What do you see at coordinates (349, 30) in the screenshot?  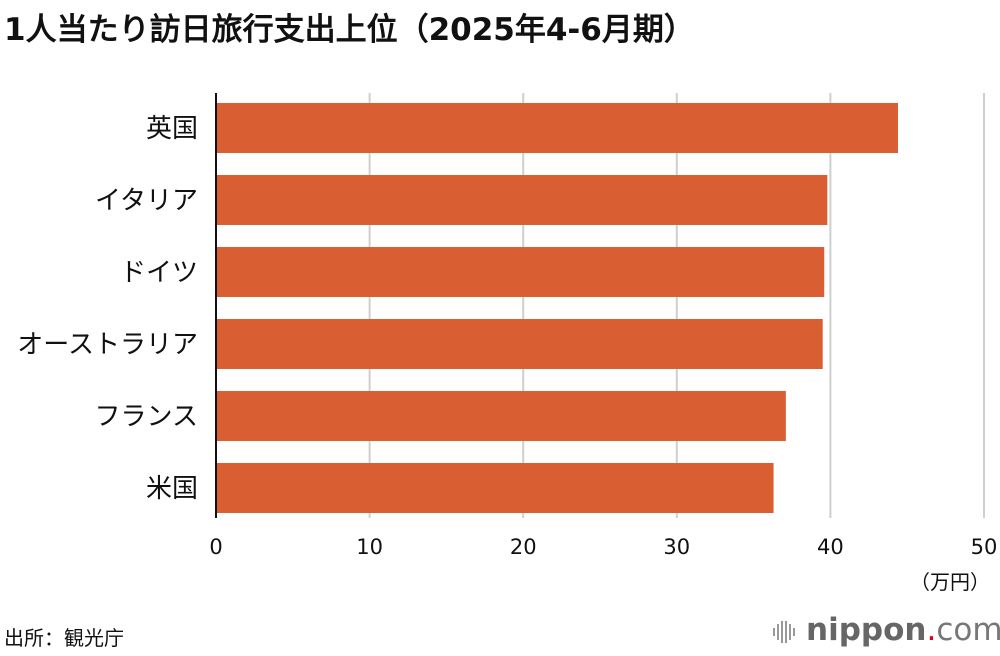 I see `chart-title: 1人当たり訪日旅行支出上位（2025年4-6月期）` at bounding box center [349, 30].